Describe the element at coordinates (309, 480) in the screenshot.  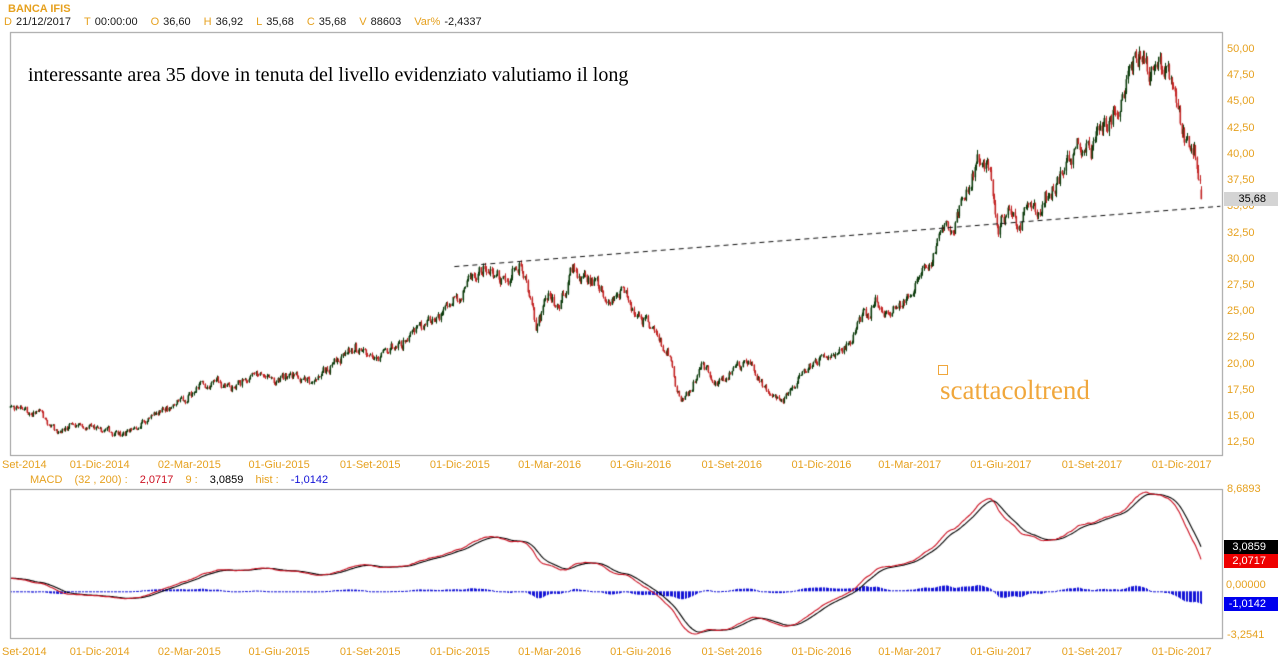
I see `macd-hist-value: -1,0142` at that location.